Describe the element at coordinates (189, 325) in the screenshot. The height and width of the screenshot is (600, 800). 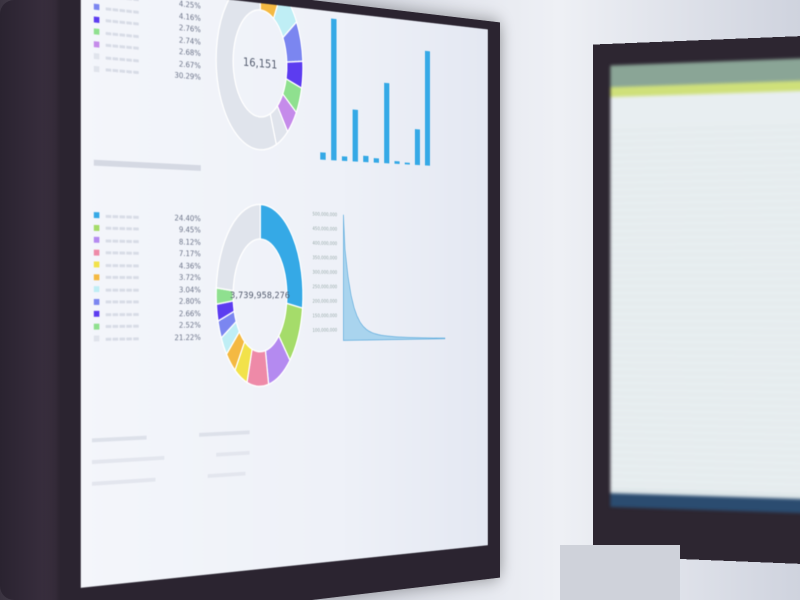
I see `legend-pct: 2.52%` at that location.